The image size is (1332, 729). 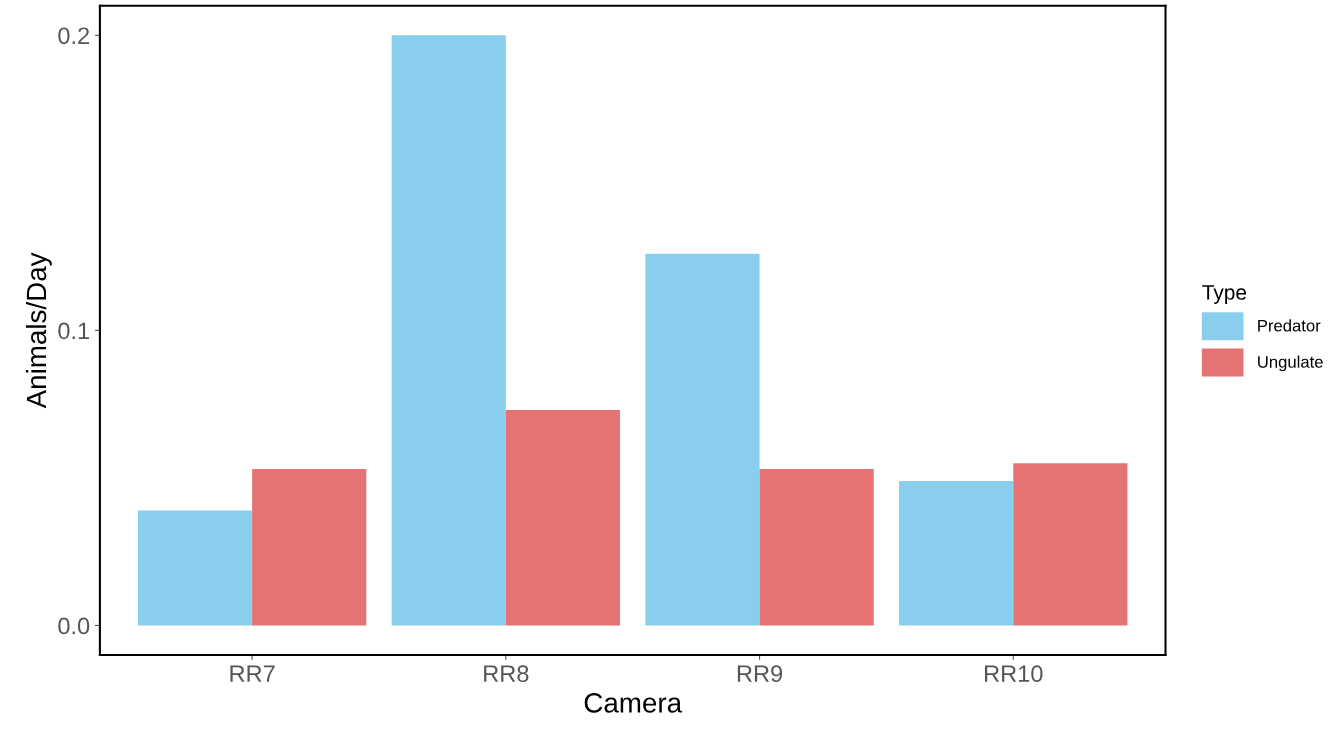 What do you see at coordinates (633, 703) in the screenshot?
I see `x-axis-title: Camera` at bounding box center [633, 703].